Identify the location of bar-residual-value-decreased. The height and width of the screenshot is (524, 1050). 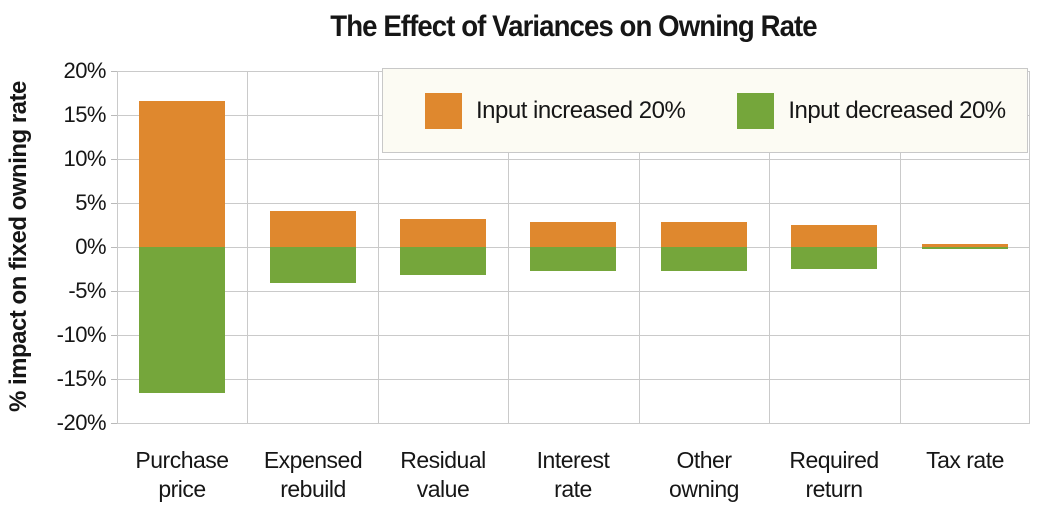
(443, 261).